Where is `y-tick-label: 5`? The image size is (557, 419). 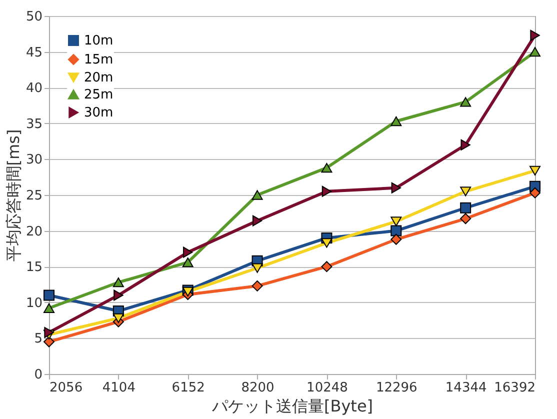 y-tick-label: 5 is located at coordinates (38, 339).